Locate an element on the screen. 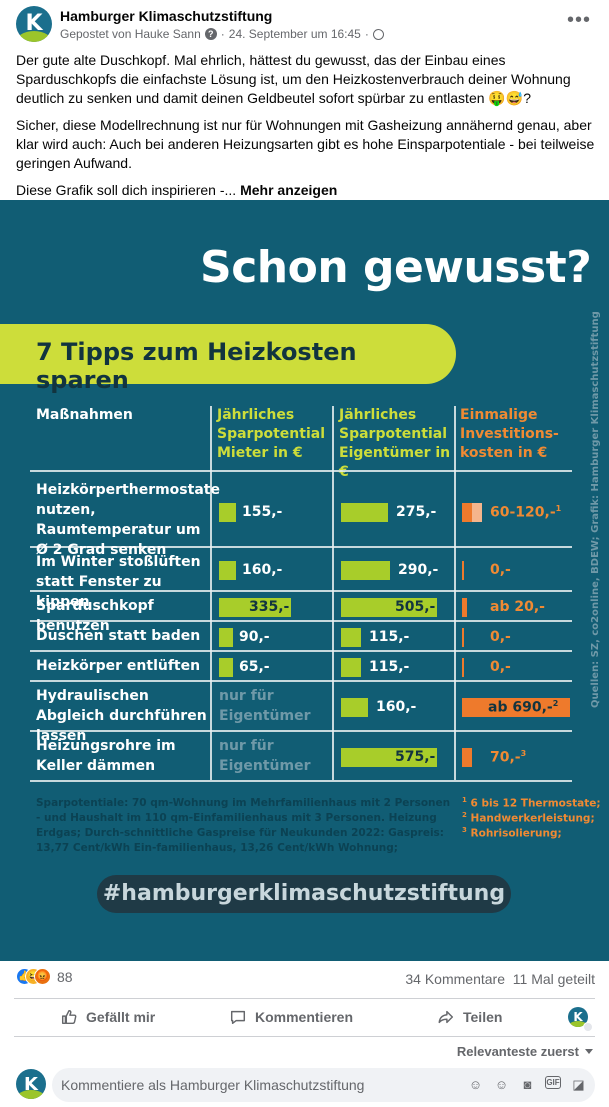  graphic-banner-text: 7 Tipps zum Heizkosten sparen is located at coordinates (196, 366).